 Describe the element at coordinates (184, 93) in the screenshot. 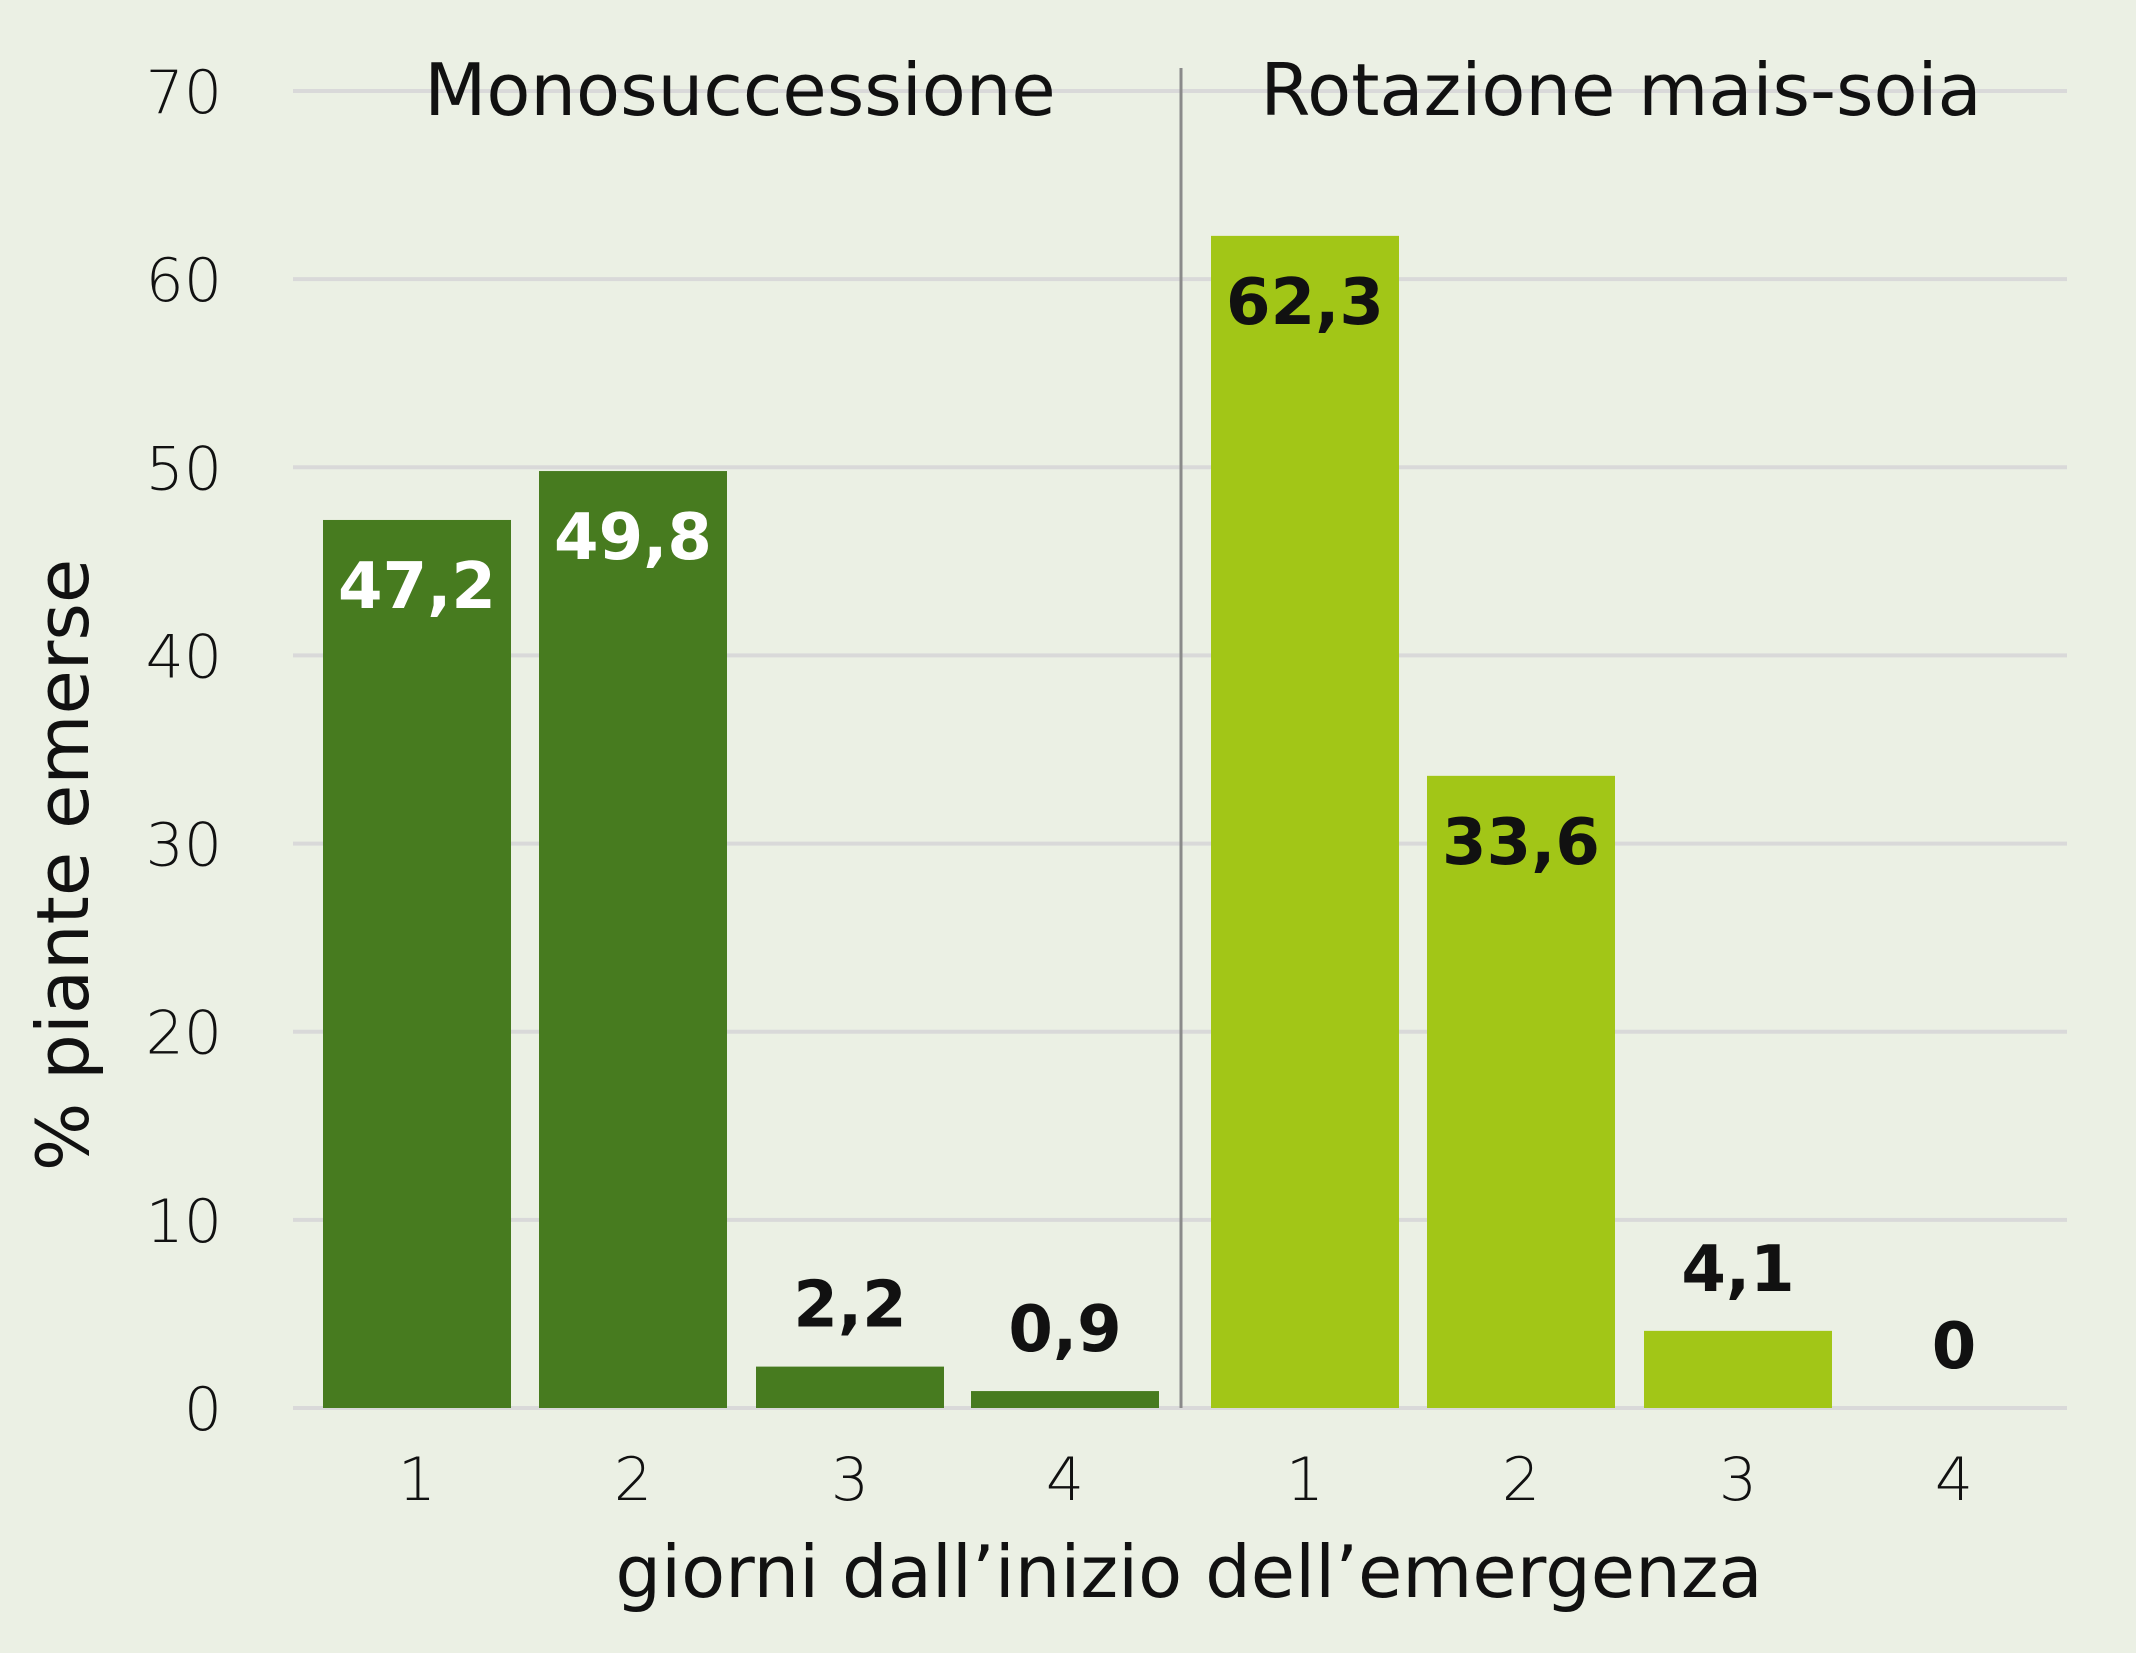

I see `y-tick-label: 70` at that location.